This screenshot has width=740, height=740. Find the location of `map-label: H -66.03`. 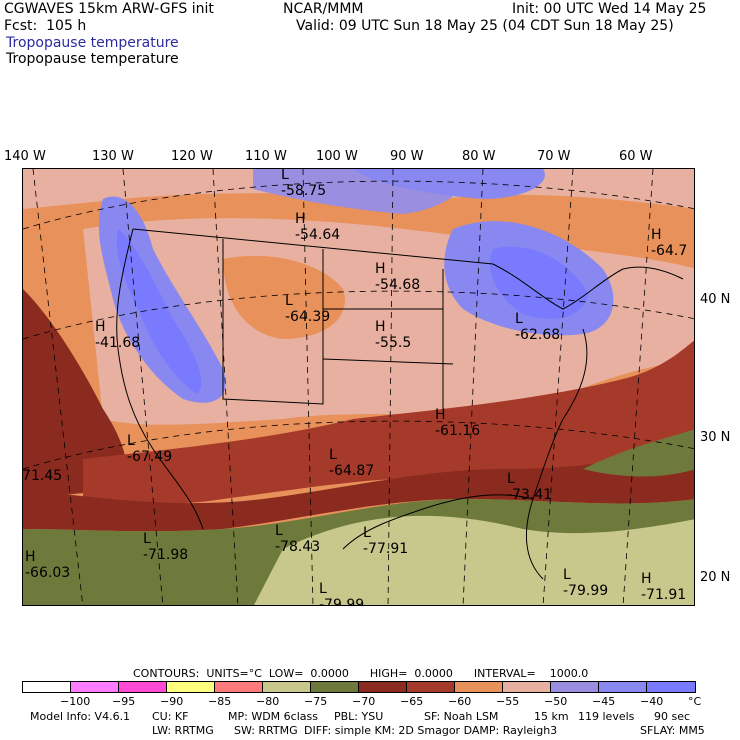

map-label: H -66.03 is located at coordinates (48, 565).